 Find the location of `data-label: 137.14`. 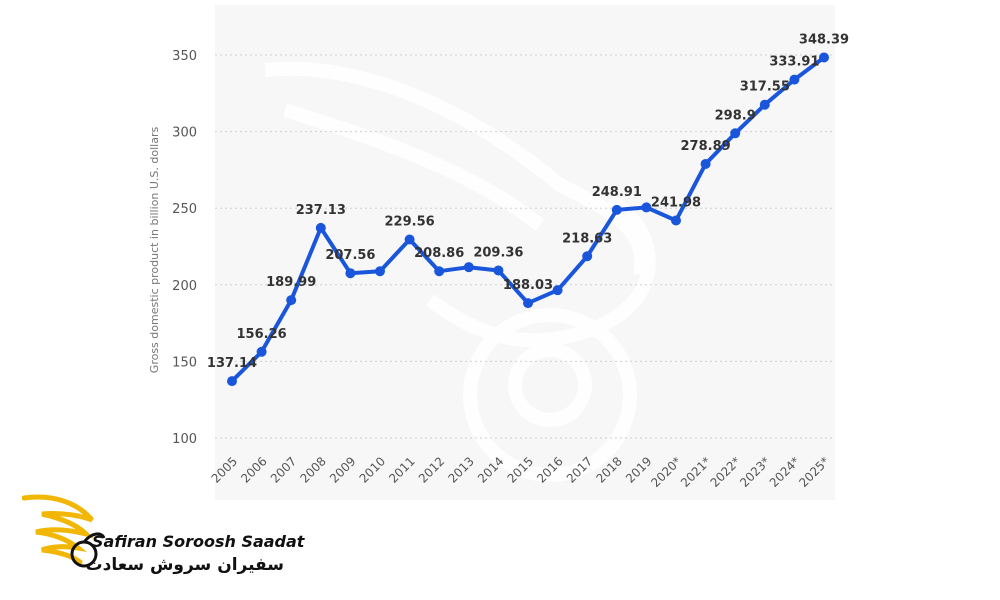

data-label: 137.14 is located at coordinates (232, 363).